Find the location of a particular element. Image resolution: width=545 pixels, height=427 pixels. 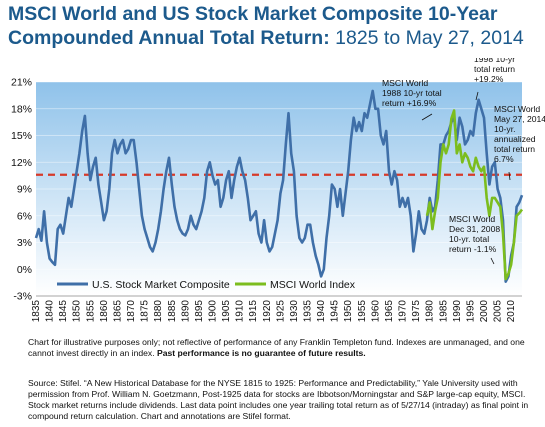

annotation-arrow-1998 is located at coordinates (477, 96).